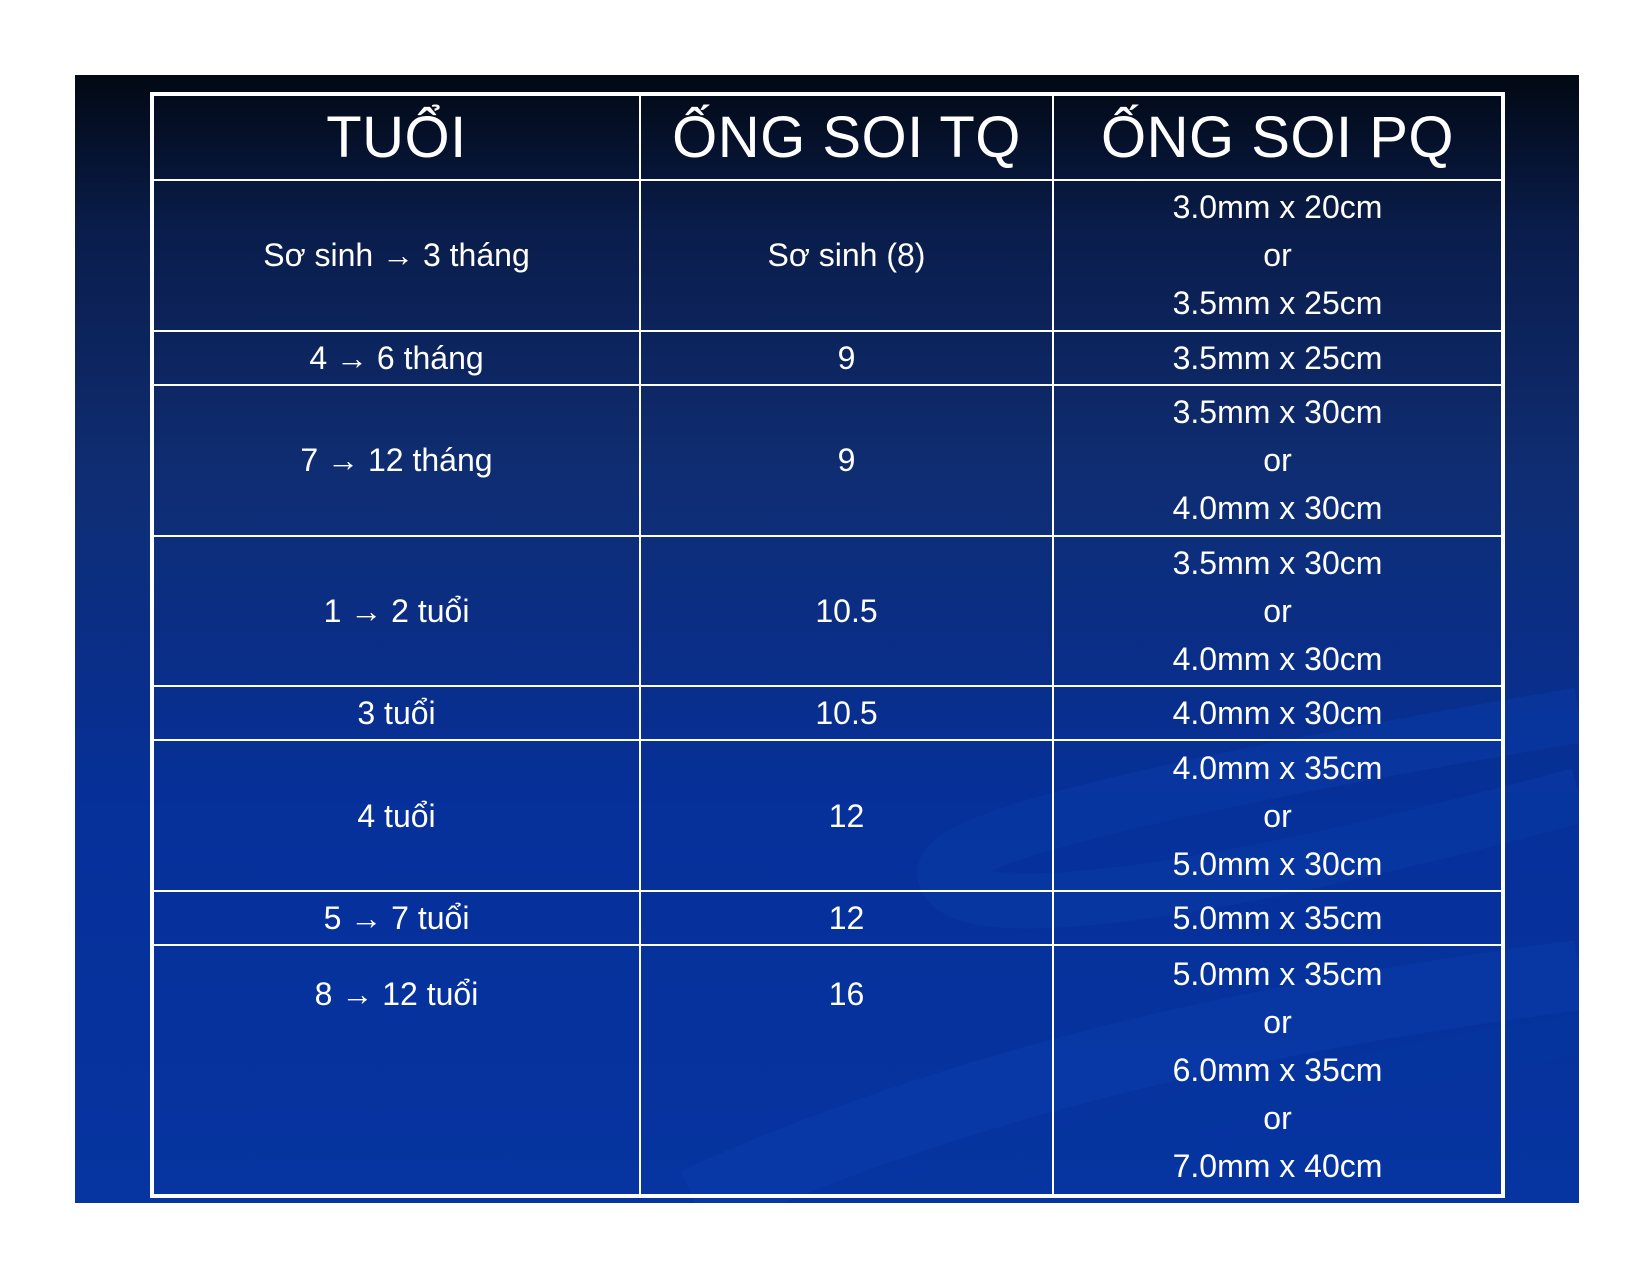 This screenshot has height=1275, width=1650. What do you see at coordinates (846, 255) in the screenshot?
I see `cell-tq-size: Sơ sinh (8)` at bounding box center [846, 255].